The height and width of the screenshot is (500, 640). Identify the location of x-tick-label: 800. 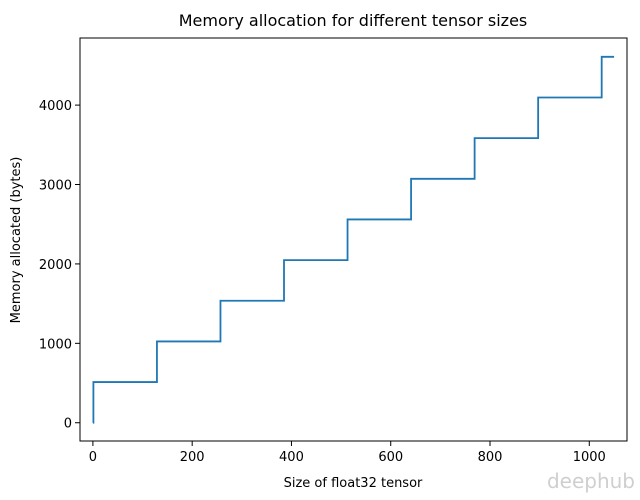
(490, 457).